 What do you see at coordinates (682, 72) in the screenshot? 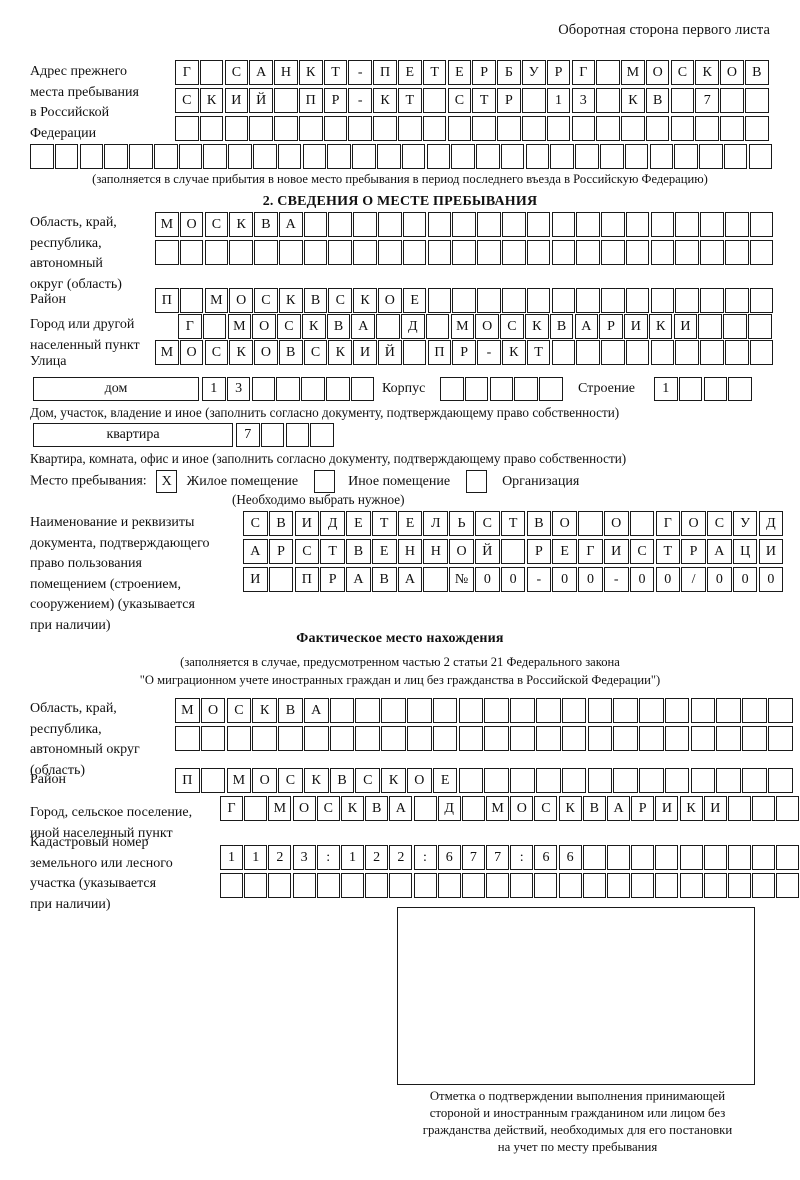
I see `char-cell: С` at bounding box center [682, 72].